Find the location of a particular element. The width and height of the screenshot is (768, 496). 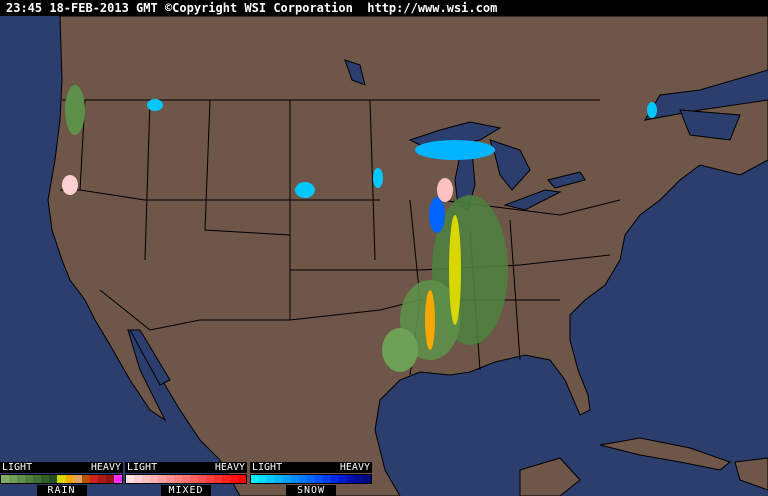

lake-ontario is located at coordinates (566, 180).